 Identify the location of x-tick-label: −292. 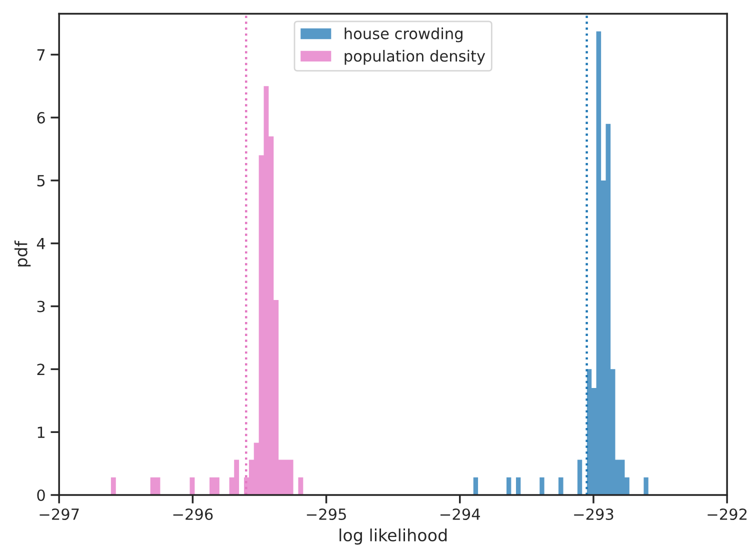
(727, 514).